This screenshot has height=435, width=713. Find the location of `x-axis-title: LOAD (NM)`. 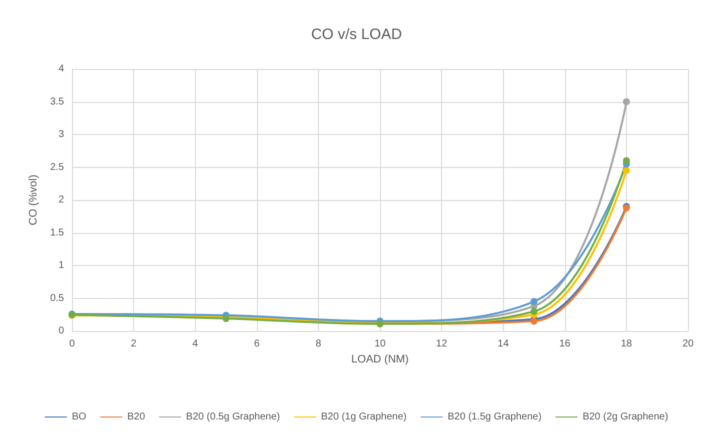

x-axis-title: LOAD (NM) is located at coordinates (380, 359).